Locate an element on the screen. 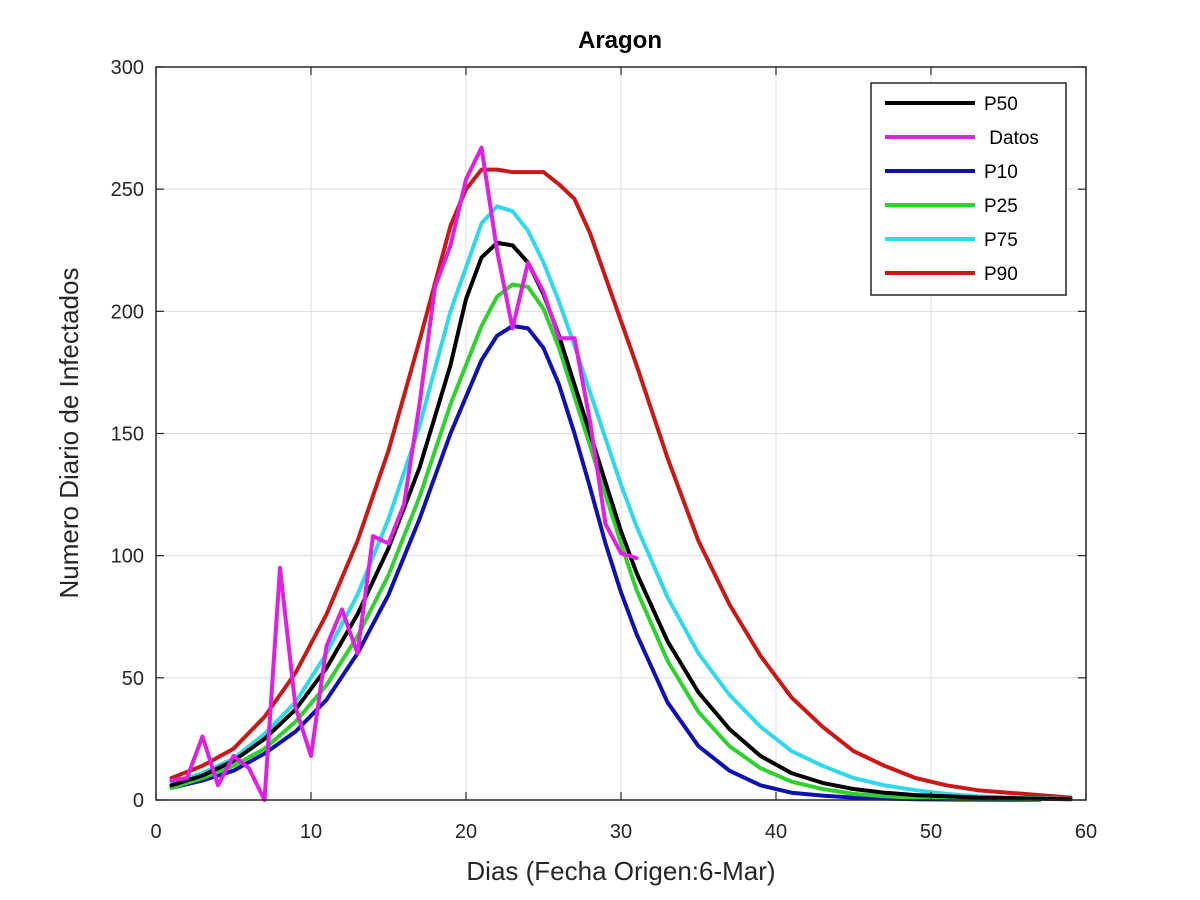 Image resolution: width=1200 pixels, height=900 pixels. y-tick-label: 150 is located at coordinates (127, 435).